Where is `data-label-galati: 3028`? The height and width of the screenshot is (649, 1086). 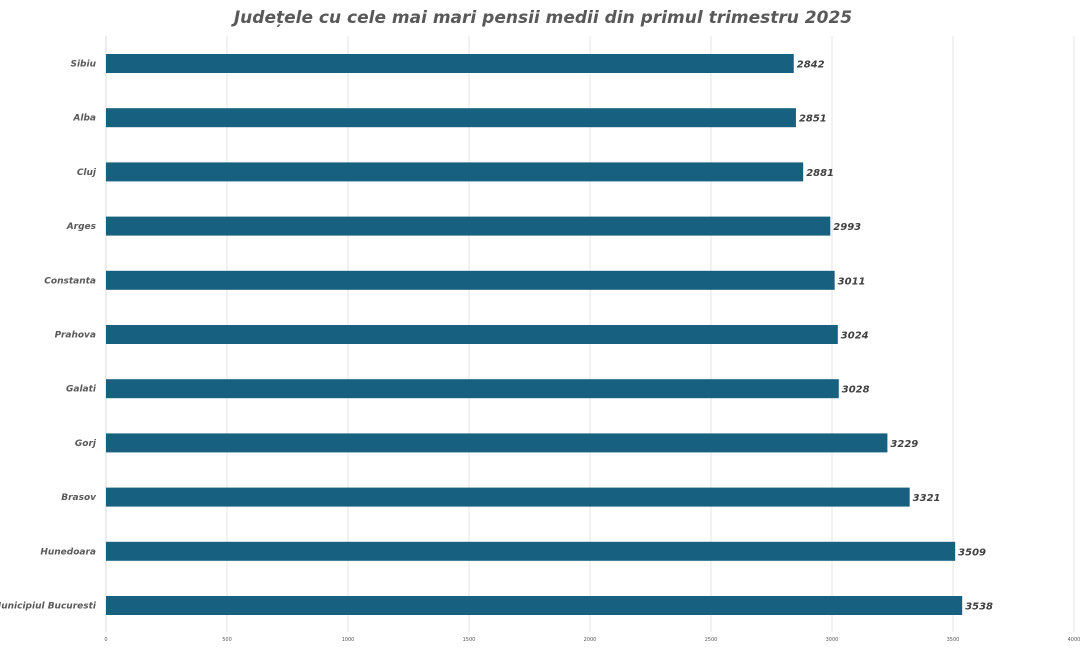
data-label-galati: 3028 is located at coordinates (856, 390).